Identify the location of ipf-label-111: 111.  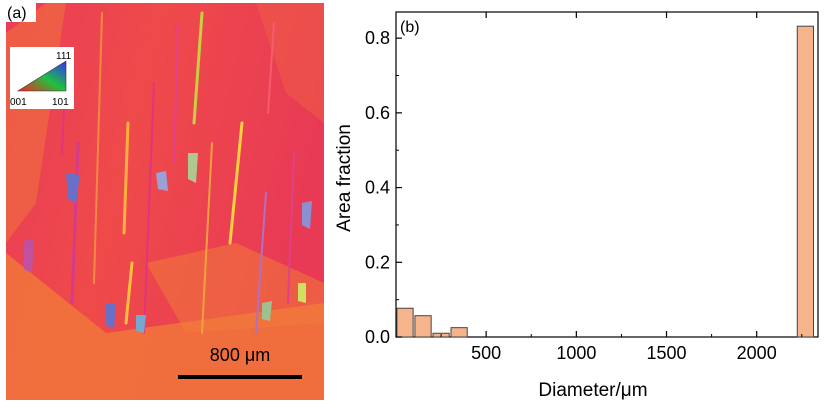
(64, 56).